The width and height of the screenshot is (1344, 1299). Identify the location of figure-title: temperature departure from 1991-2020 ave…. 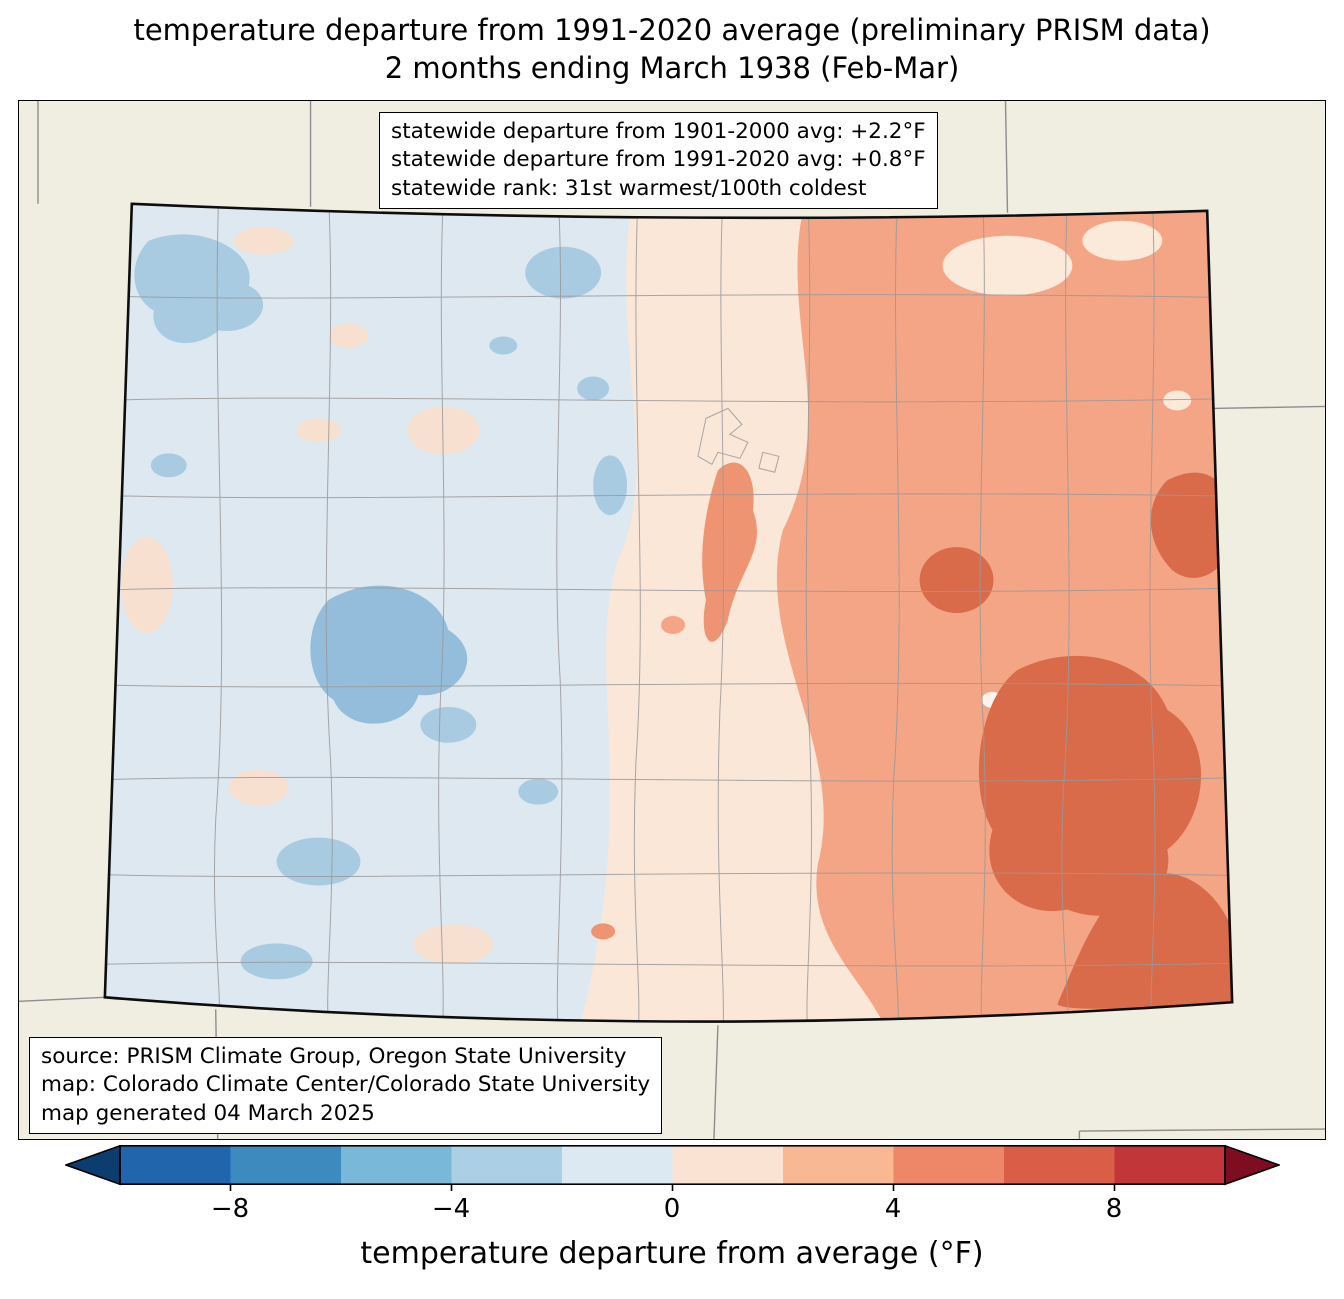
(672, 49).